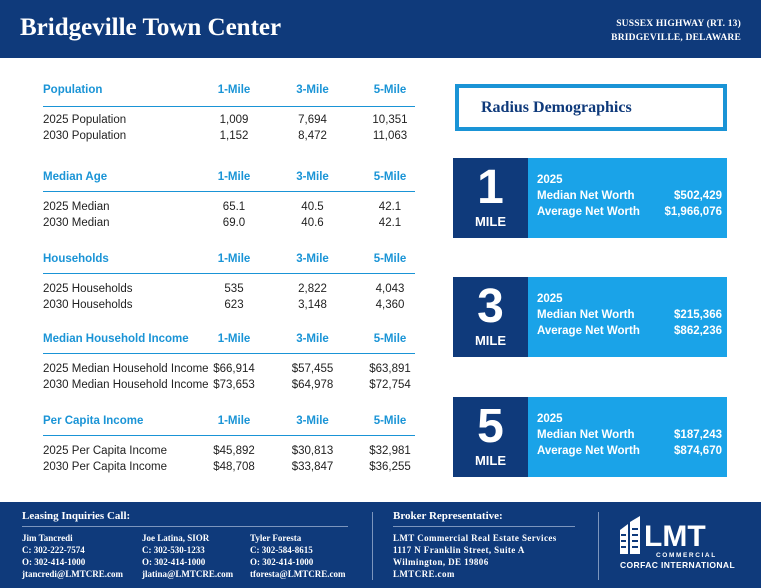  Describe the element at coordinates (678, 546) in the screenshot. I see `lmt-logo: LMT COMMERCIAL CORFAC INTERNATIONAL` at that location.